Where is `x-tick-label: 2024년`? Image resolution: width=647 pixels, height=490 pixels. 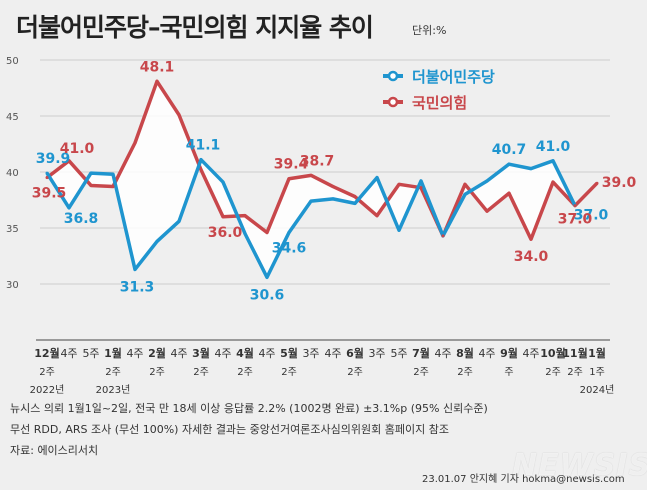 x-tick-label: 2024년 is located at coordinates (597, 390).